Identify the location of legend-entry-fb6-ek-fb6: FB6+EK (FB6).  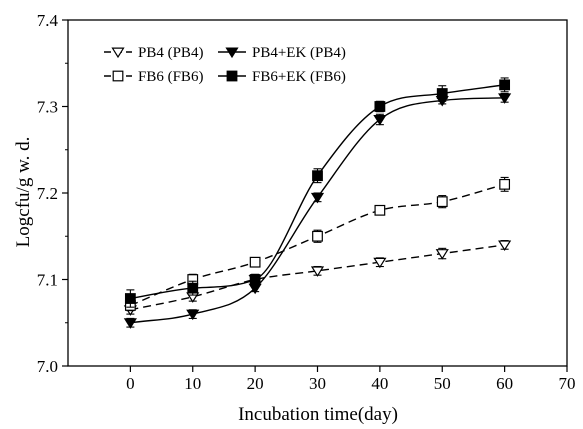
(282, 77).